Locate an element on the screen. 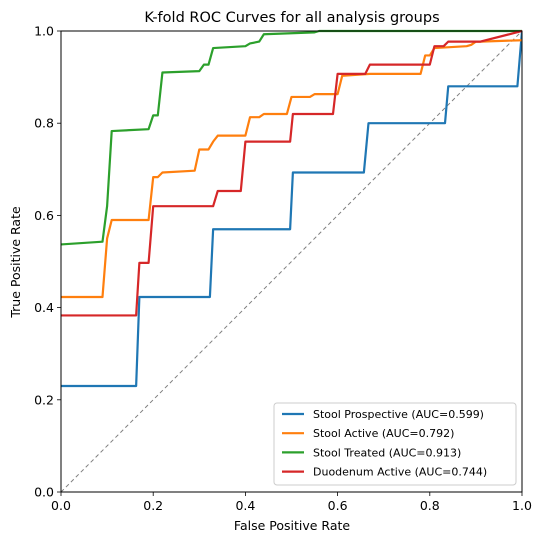  legend-box is located at coordinates (395, 444).